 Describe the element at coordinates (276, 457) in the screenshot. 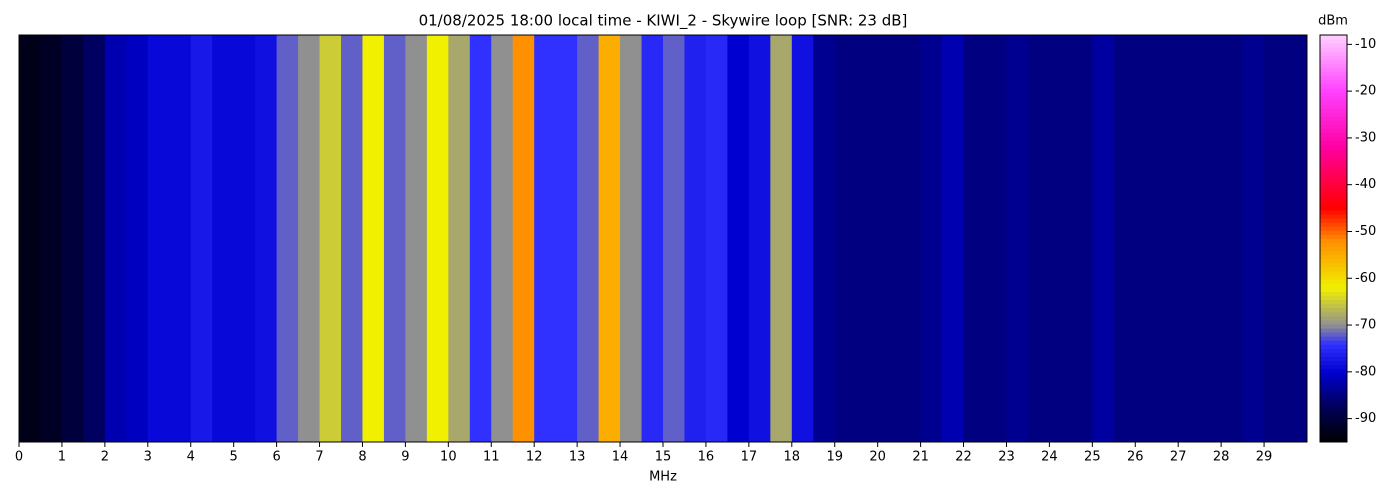

I see `x-tick-label: 6` at that location.